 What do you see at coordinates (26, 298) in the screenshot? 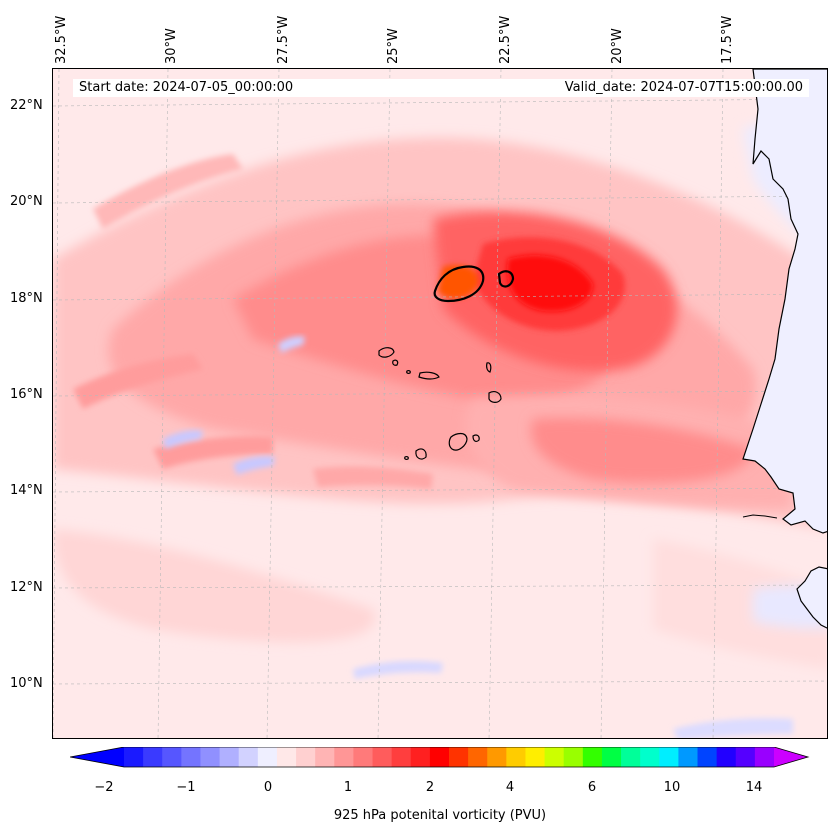
I see `lat-label-18n: 18°N` at bounding box center [26, 298].